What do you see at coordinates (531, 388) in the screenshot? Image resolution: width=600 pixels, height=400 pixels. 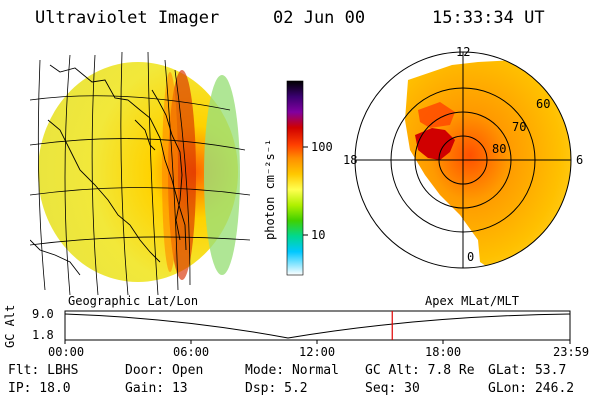 I see `info-glon: GLon: 246.2` at bounding box center [531, 388].